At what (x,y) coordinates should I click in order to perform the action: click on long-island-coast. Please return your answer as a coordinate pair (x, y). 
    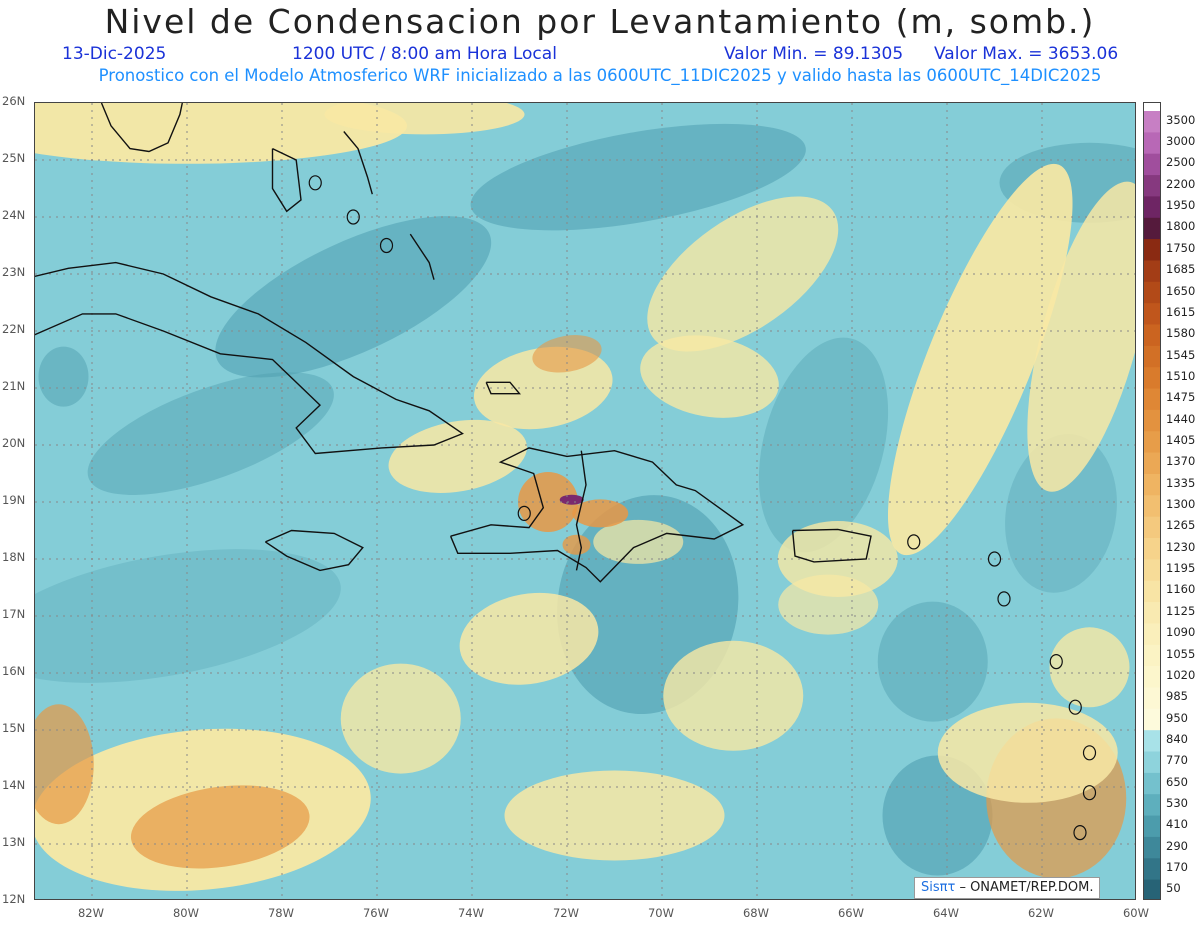
    Looking at the image, I should click on (422, 256).